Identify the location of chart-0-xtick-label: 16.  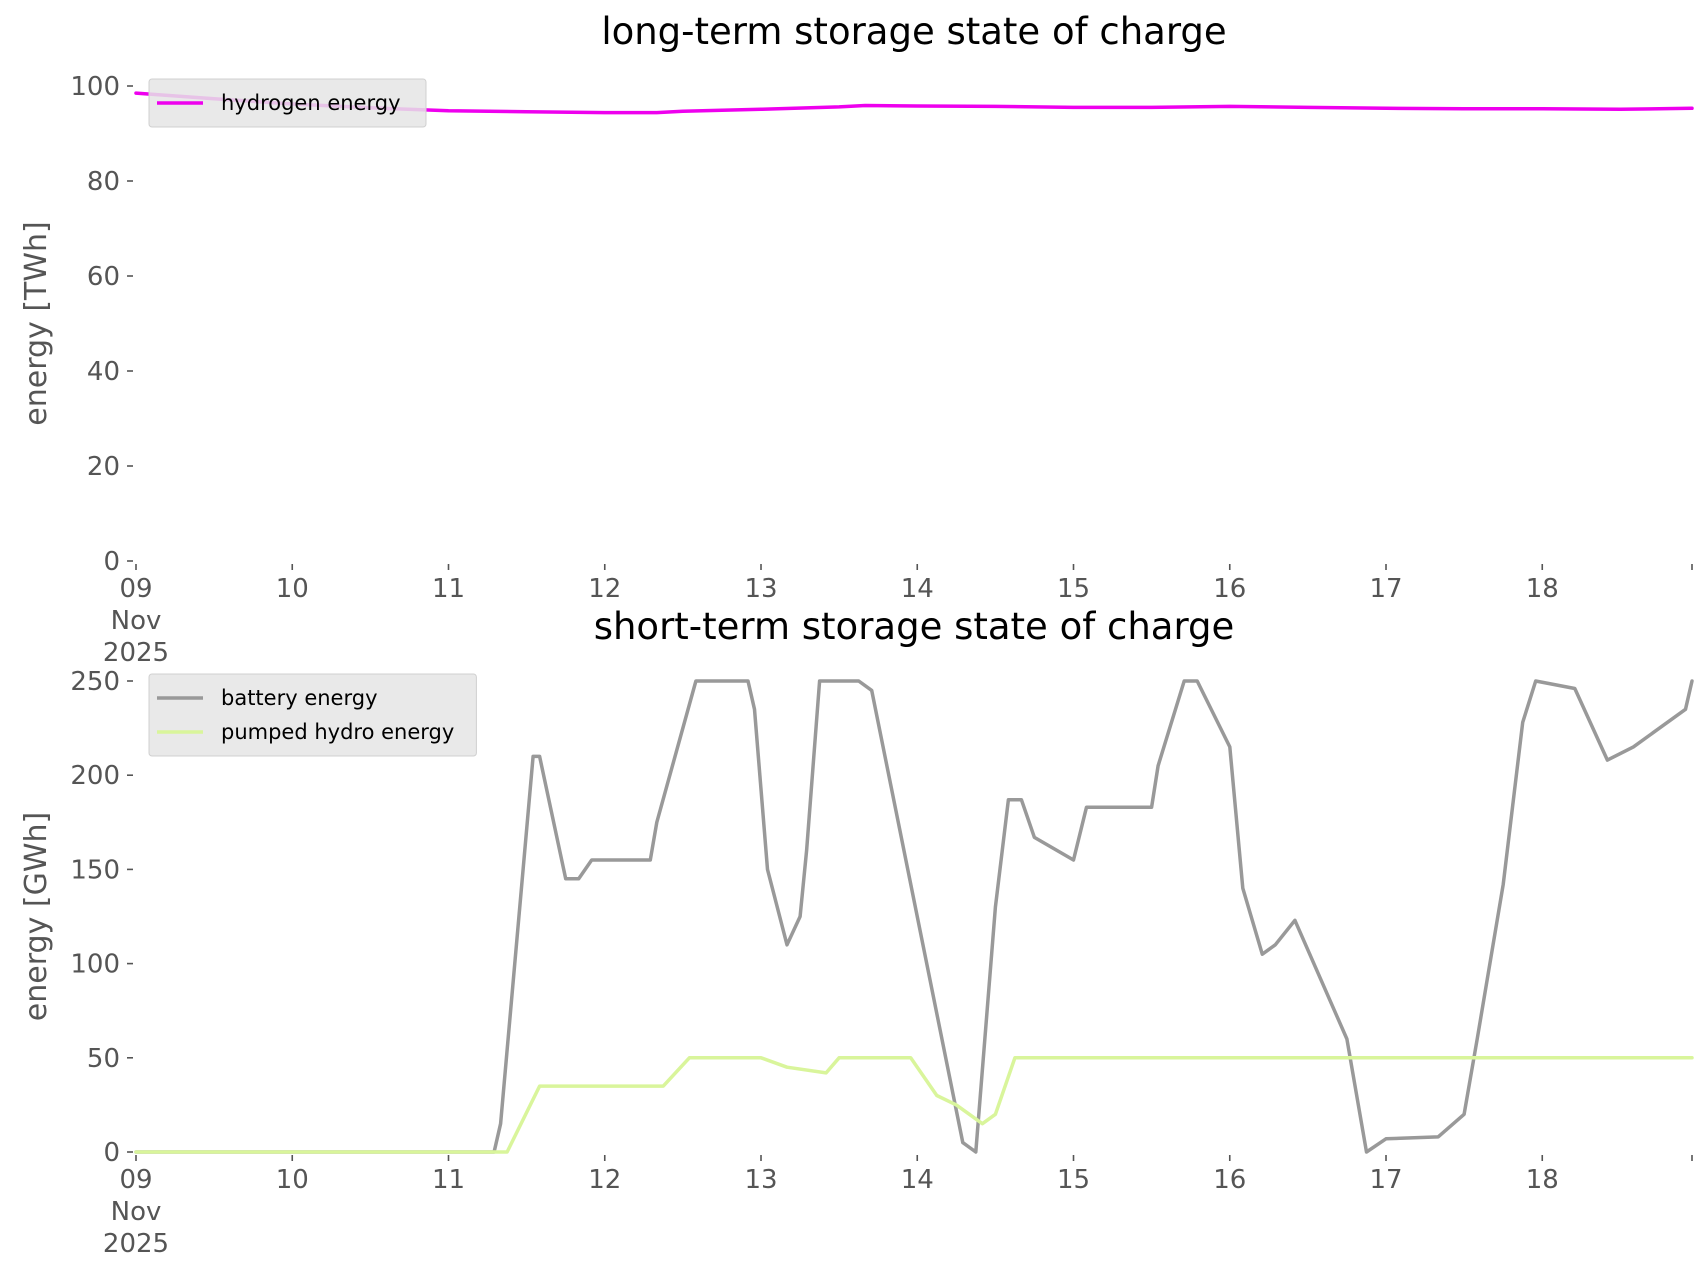
(1229, 589).